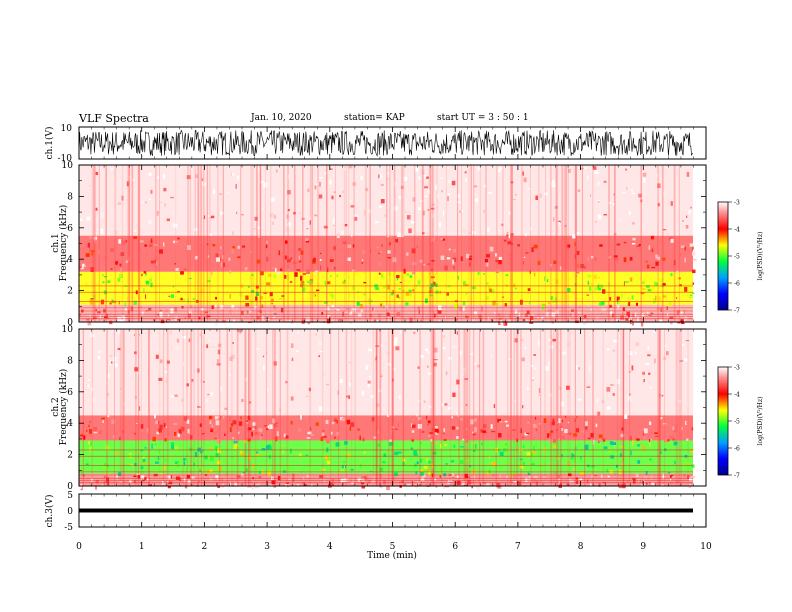 Image resolution: width=792 pixels, height=612 pixels. Describe the element at coordinates (737, 257) in the screenshot. I see `colorbar-tick-label: -5` at that location.